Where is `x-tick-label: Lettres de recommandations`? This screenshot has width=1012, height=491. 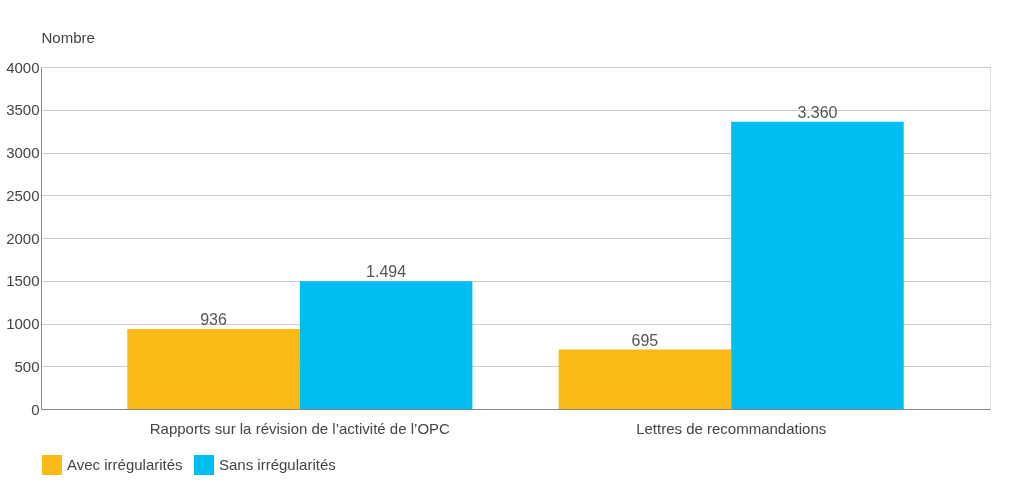 x-tick-label: Lettres de recommandations is located at coordinates (731, 428).